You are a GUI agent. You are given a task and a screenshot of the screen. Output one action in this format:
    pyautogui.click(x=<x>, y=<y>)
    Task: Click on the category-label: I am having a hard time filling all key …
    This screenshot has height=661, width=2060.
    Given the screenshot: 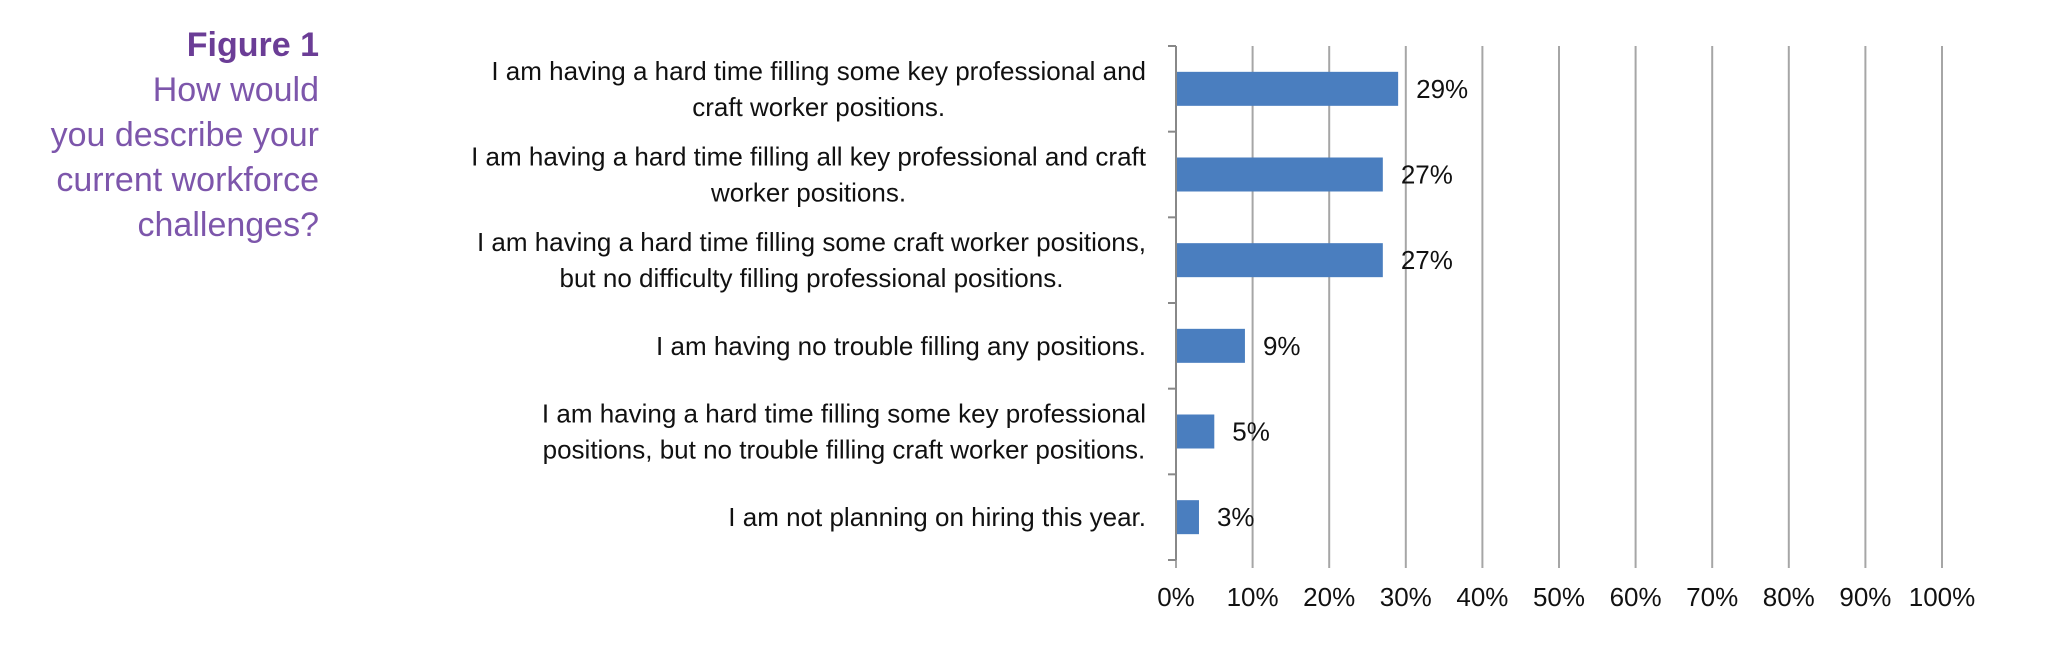 What is the action you would take?
    pyautogui.click(x=809, y=175)
    